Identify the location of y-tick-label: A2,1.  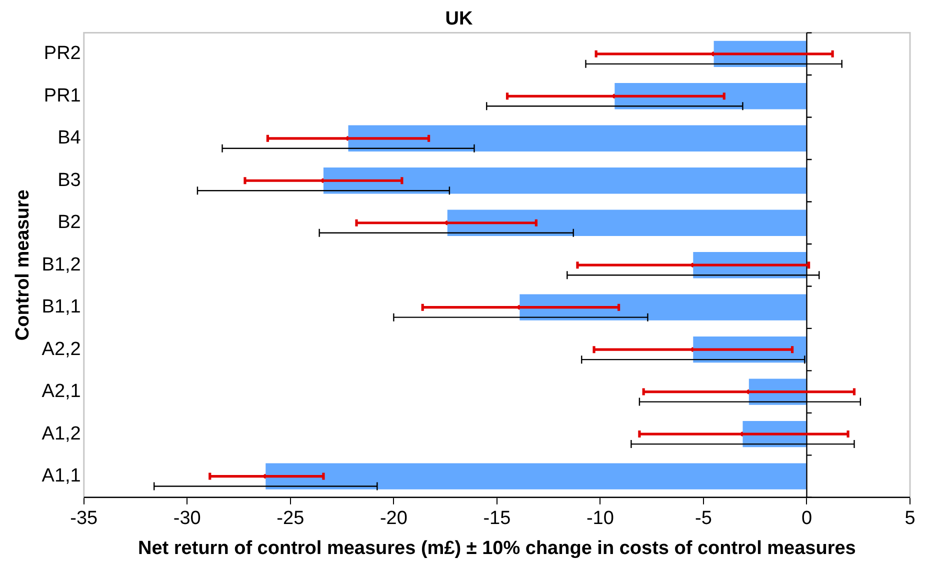
(61, 391).